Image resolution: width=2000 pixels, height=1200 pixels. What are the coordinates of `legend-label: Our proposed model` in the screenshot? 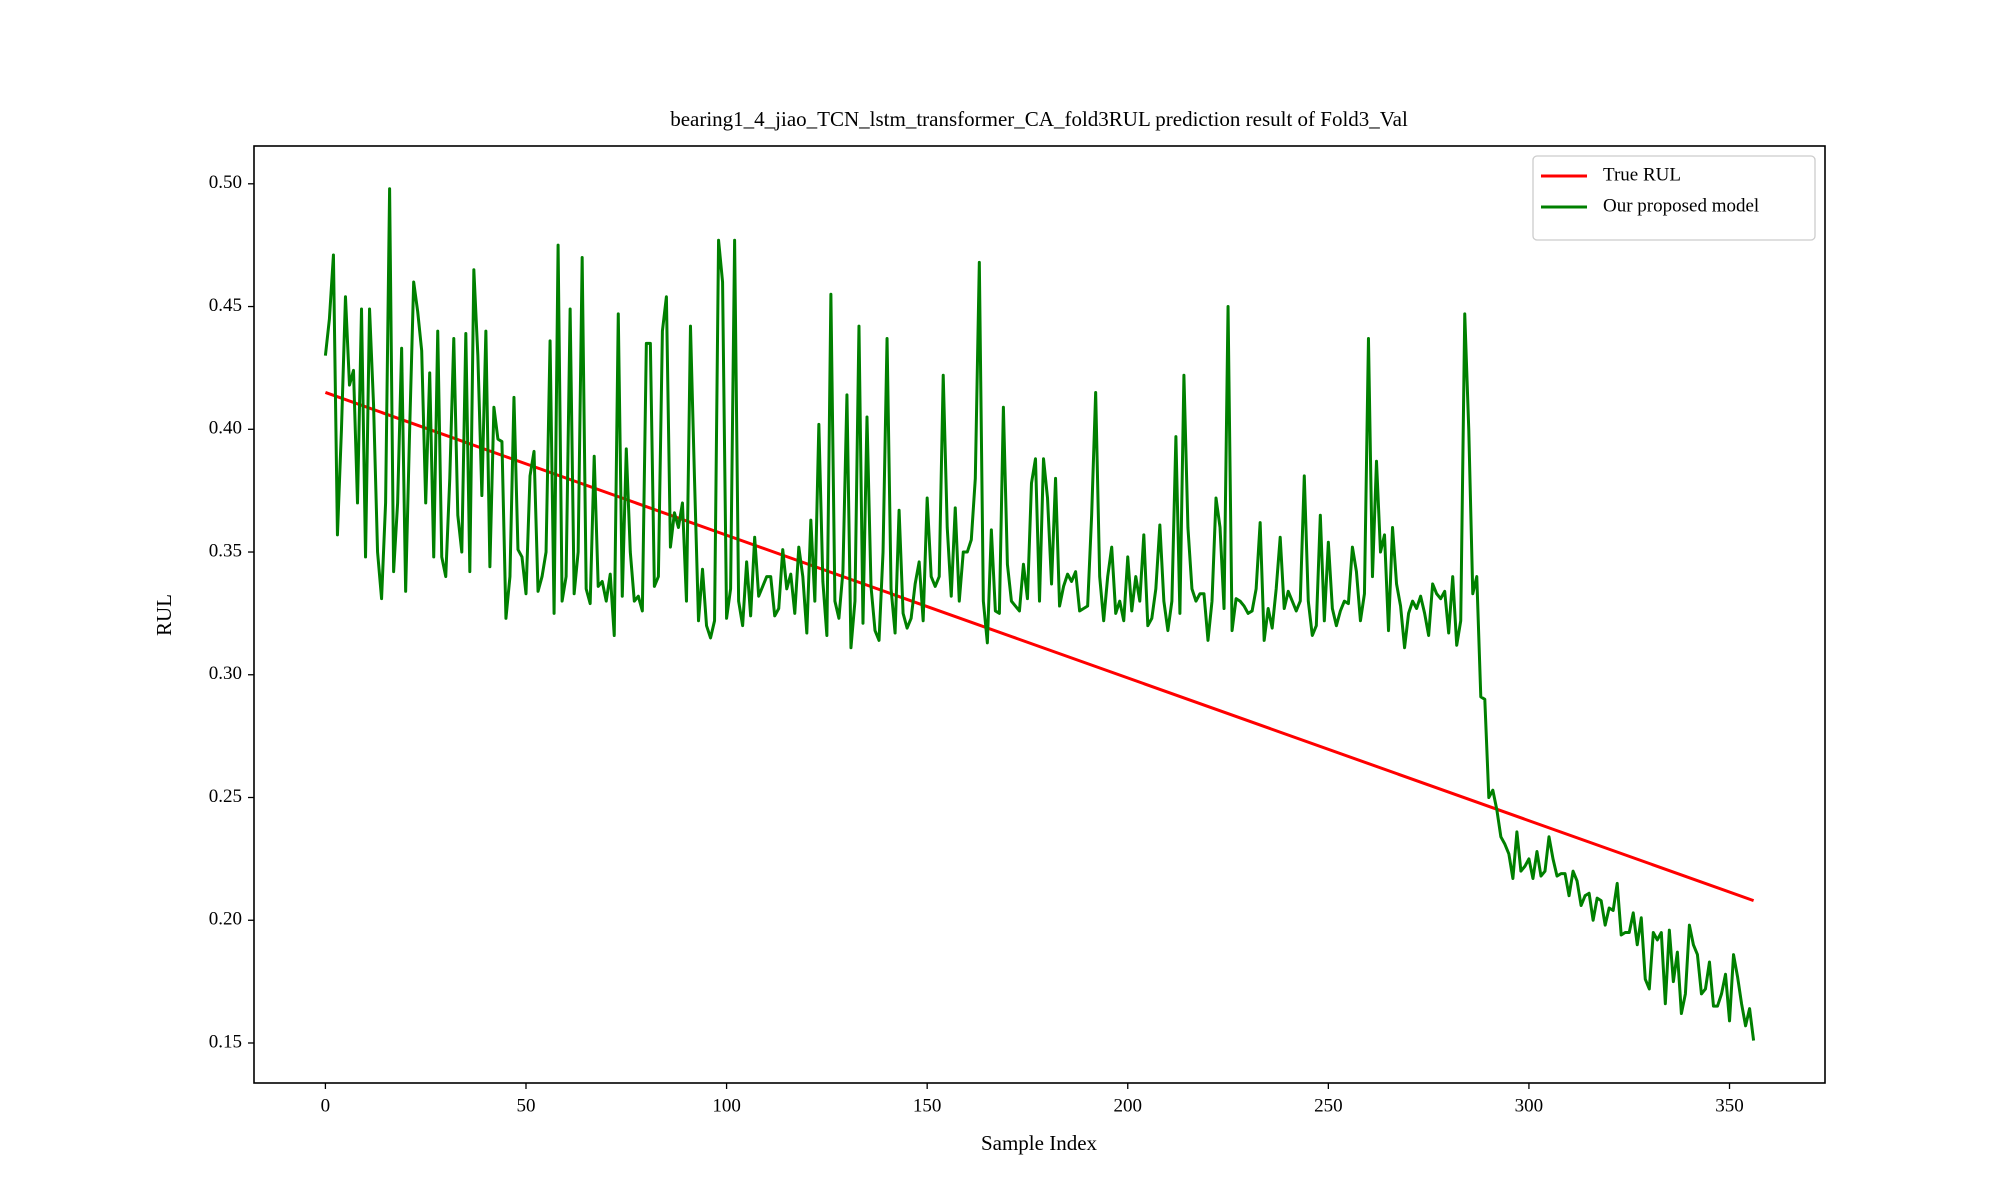 It's located at (1681, 205).